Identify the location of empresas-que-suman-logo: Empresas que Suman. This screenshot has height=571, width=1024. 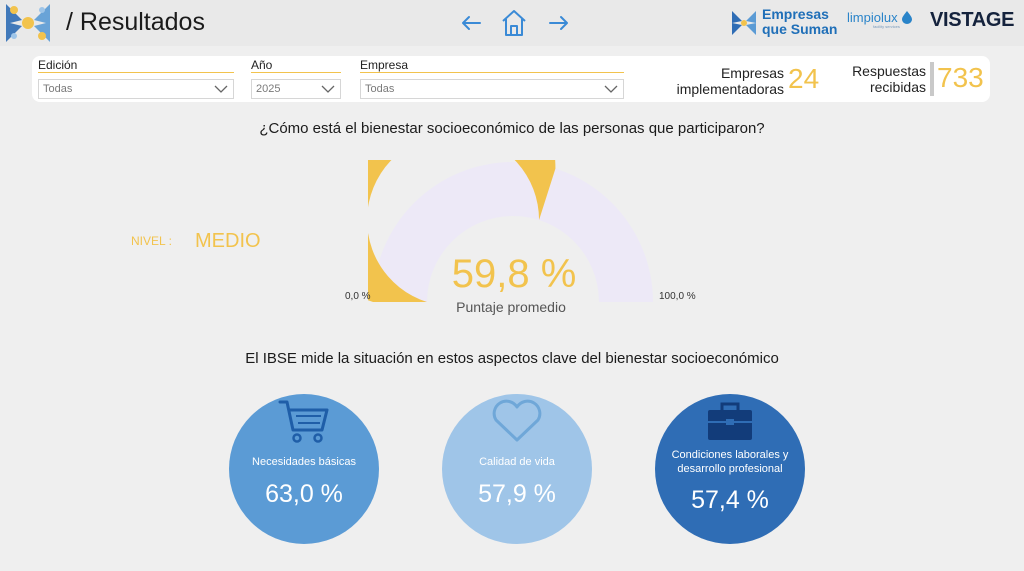
(786, 23).